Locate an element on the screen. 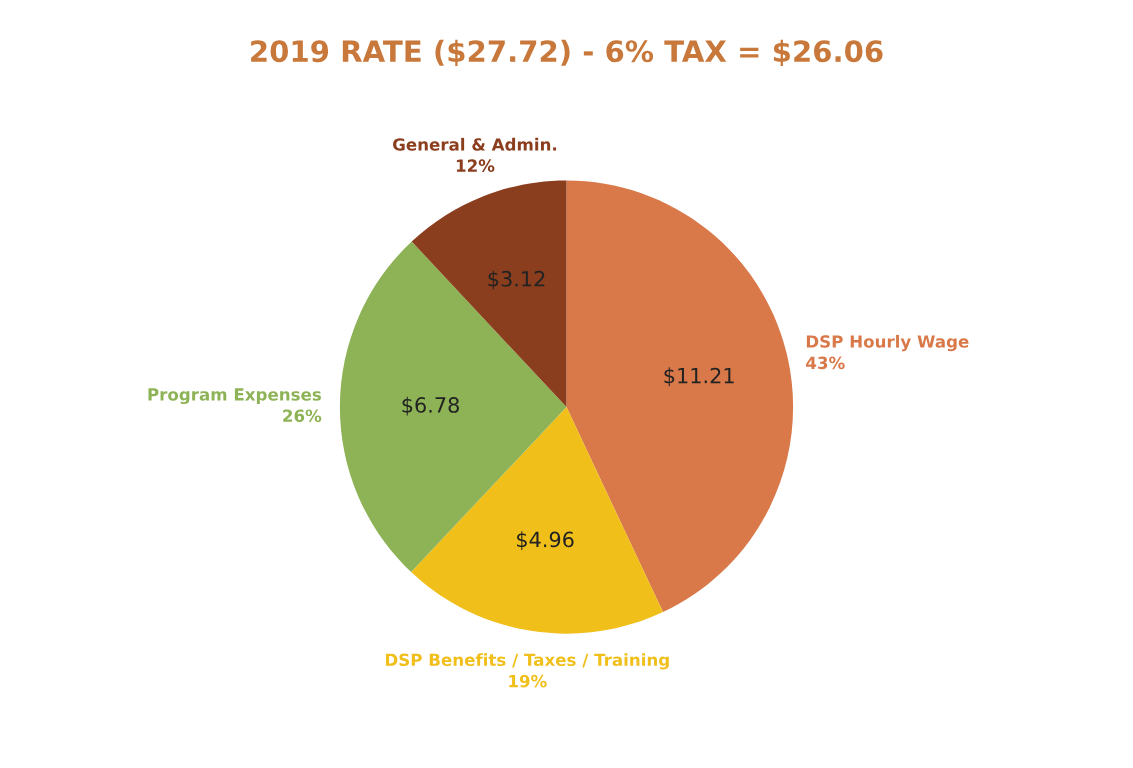  text: 43% is located at coordinates (825, 363).